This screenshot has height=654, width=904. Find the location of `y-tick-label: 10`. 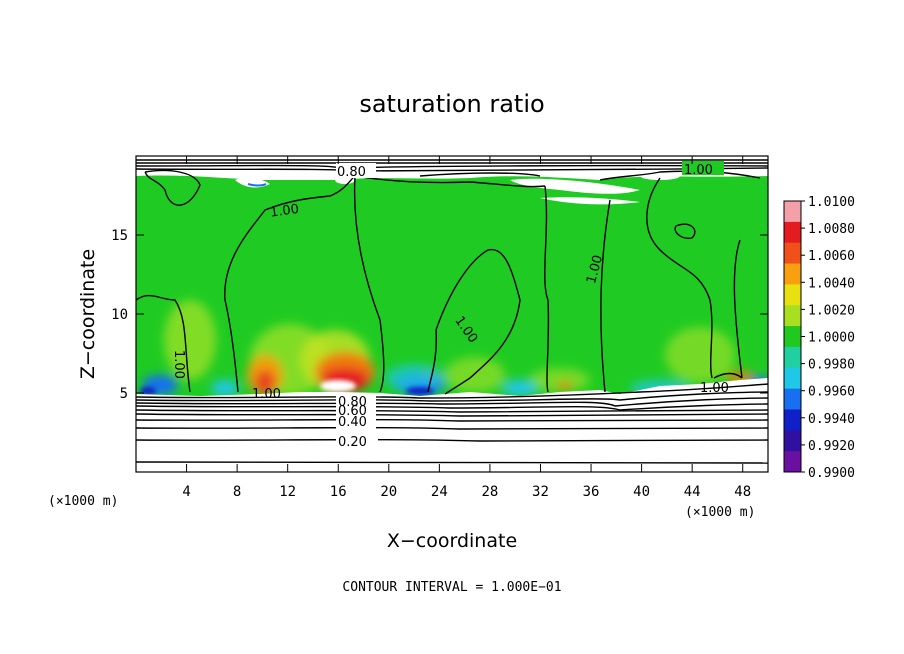

y-tick-label: 10 is located at coordinates (119, 315).